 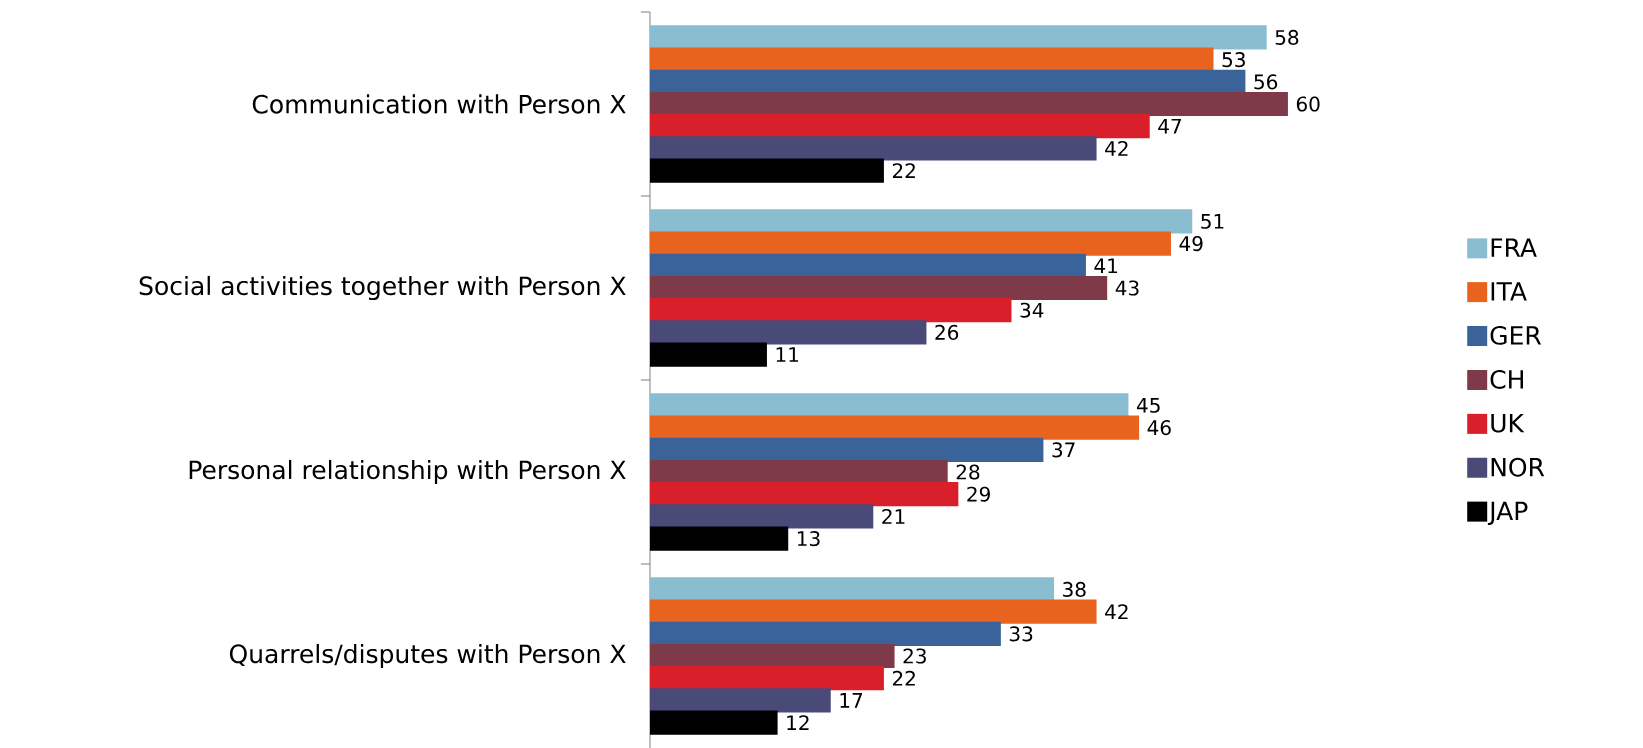 What do you see at coordinates (1506, 379) in the screenshot?
I see `legend-label: CH` at bounding box center [1506, 379].